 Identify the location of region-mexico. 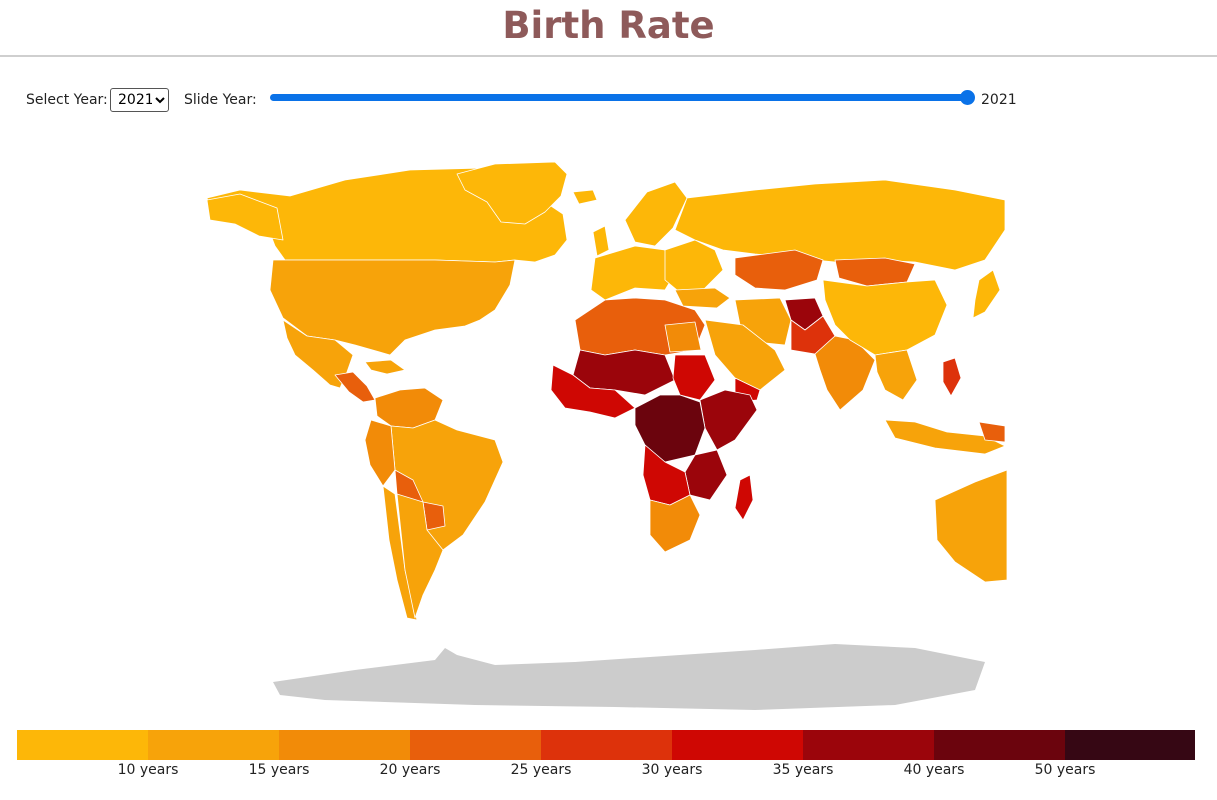
(318, 354).